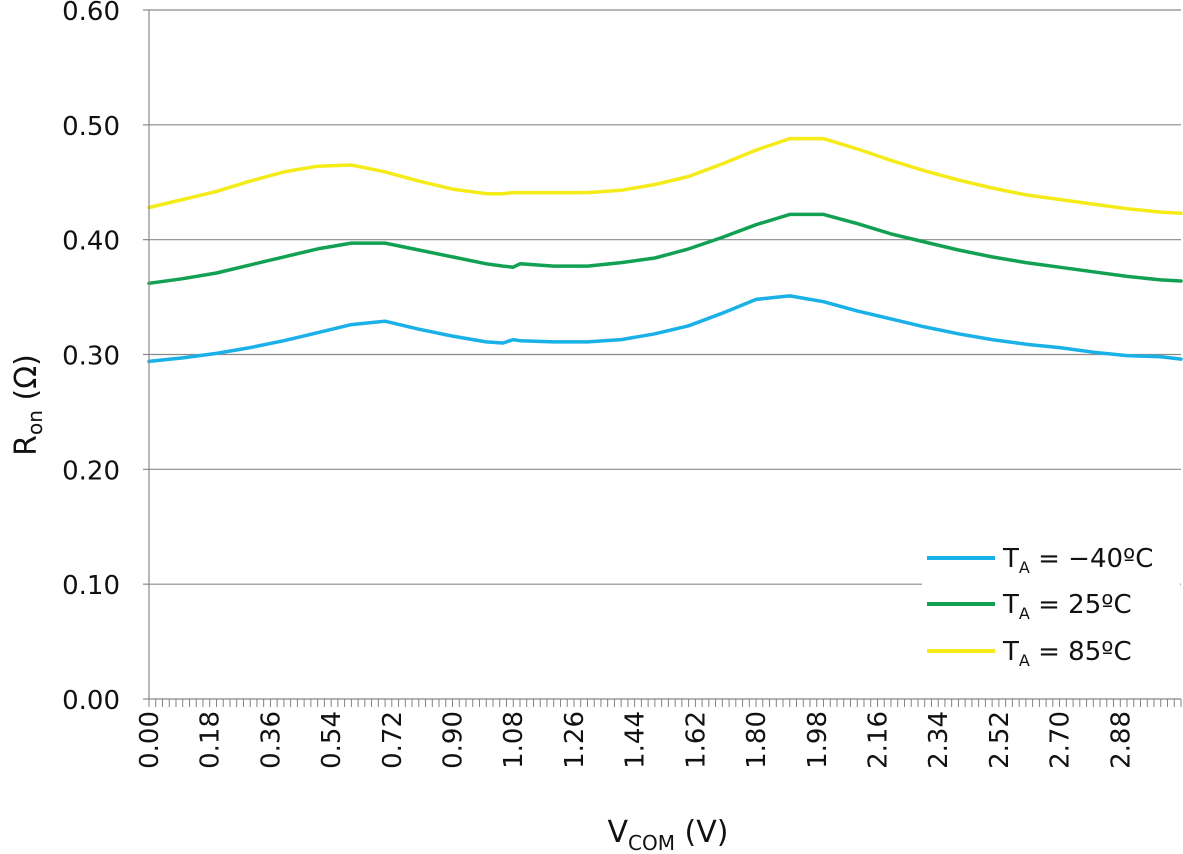  I want to click on y-tick-label: 0.10, so click(91, 586).